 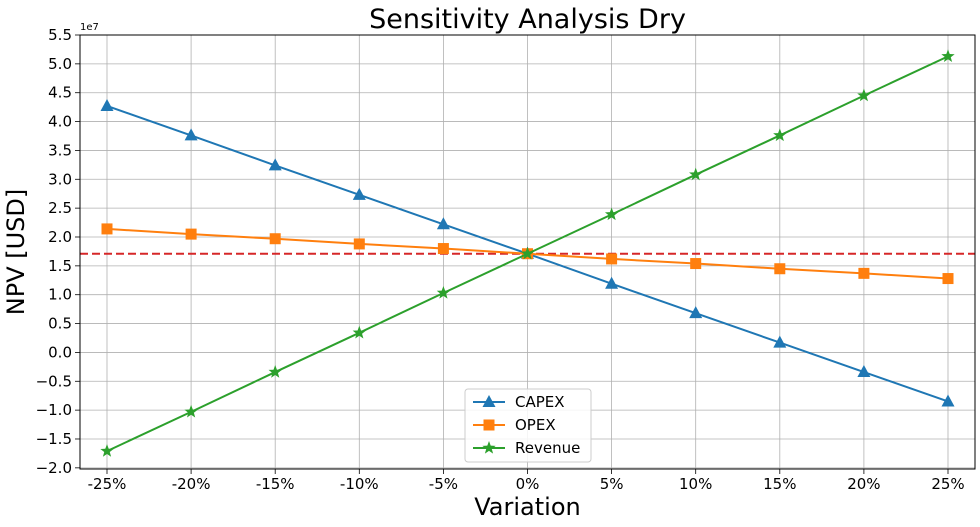 What do you see at coordinates (54, 381) in the screenshot?
I see `y-tick-label: −0.5` at bounding box center [54, 381].